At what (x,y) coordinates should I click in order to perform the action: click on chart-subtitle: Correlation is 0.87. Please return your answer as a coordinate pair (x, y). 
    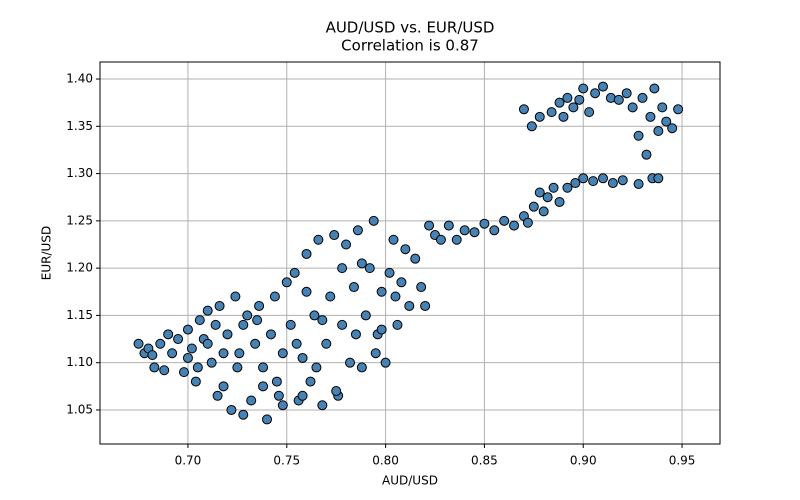
    Looking at the image, I should click on (410, 46).